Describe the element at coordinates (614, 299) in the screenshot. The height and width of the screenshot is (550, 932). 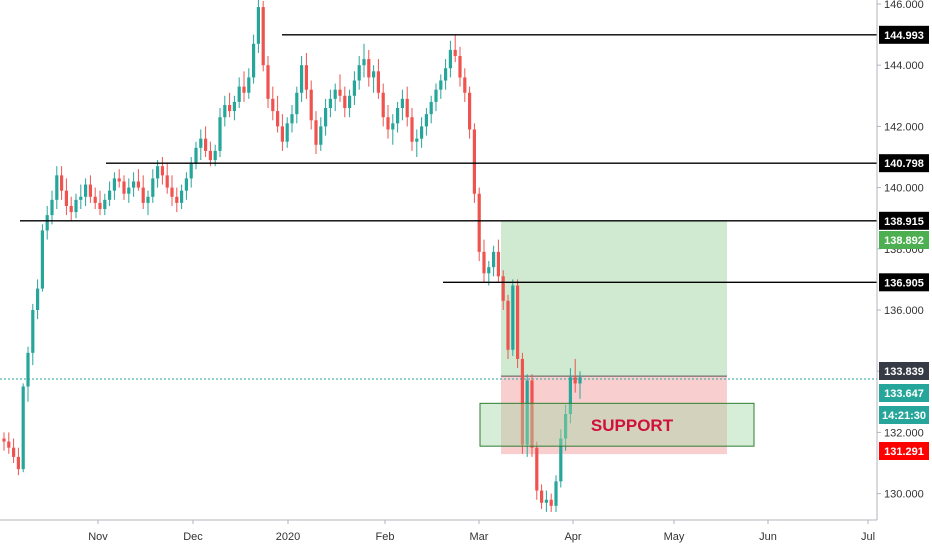
I see `target-zone` at that location.